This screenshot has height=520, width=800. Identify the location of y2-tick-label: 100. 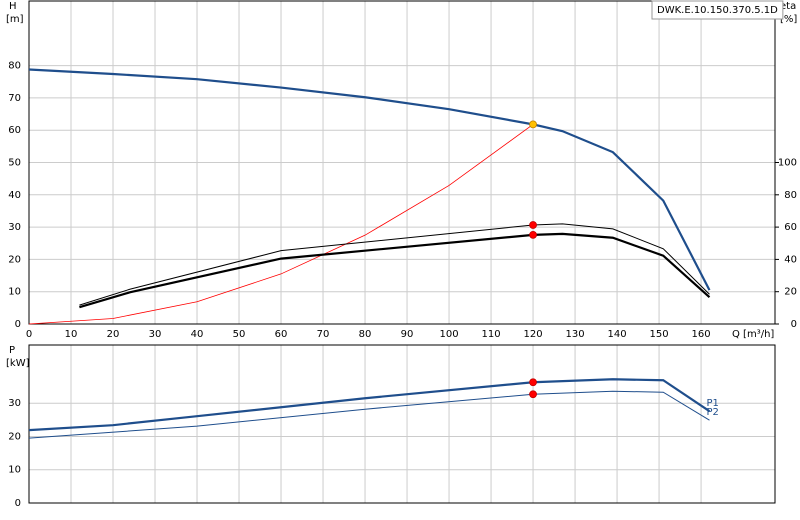
(787, 163).